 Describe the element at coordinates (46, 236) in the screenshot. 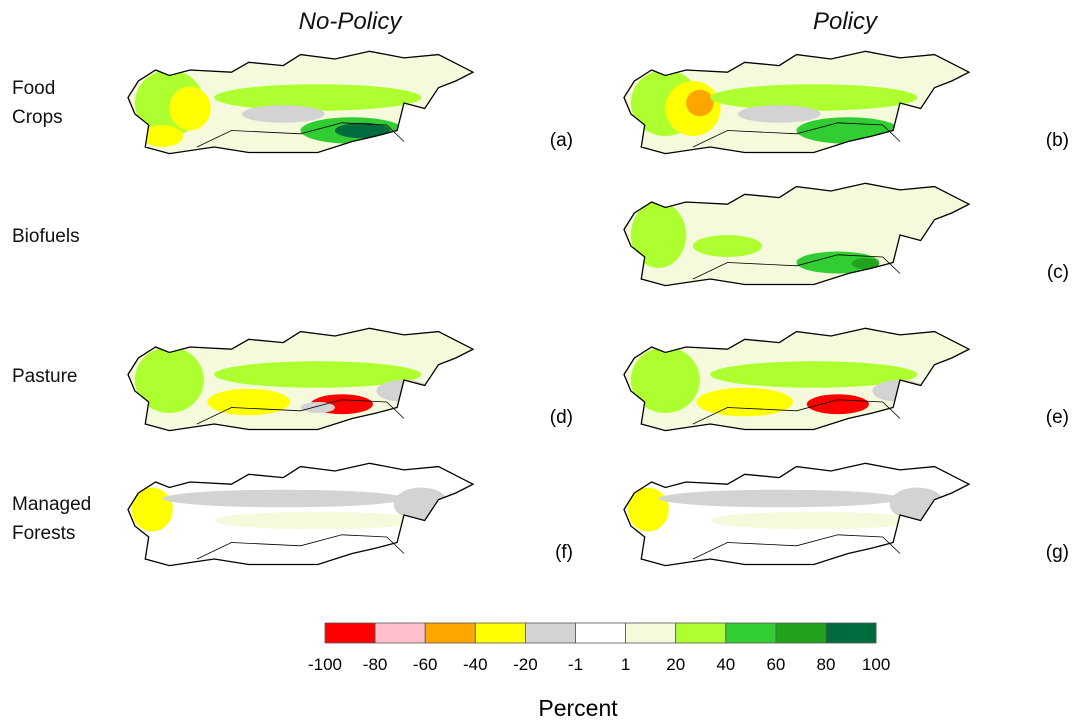

I see `row-label: Biofuels` at that location.